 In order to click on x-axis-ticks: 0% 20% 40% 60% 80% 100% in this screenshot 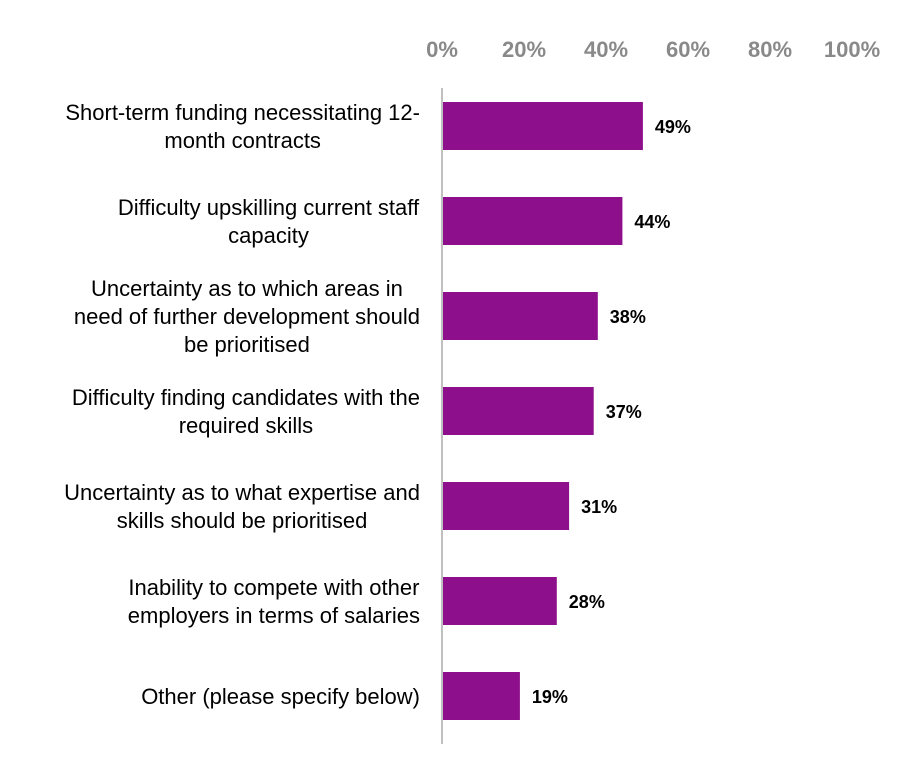, I will do `click(653, 49)`.